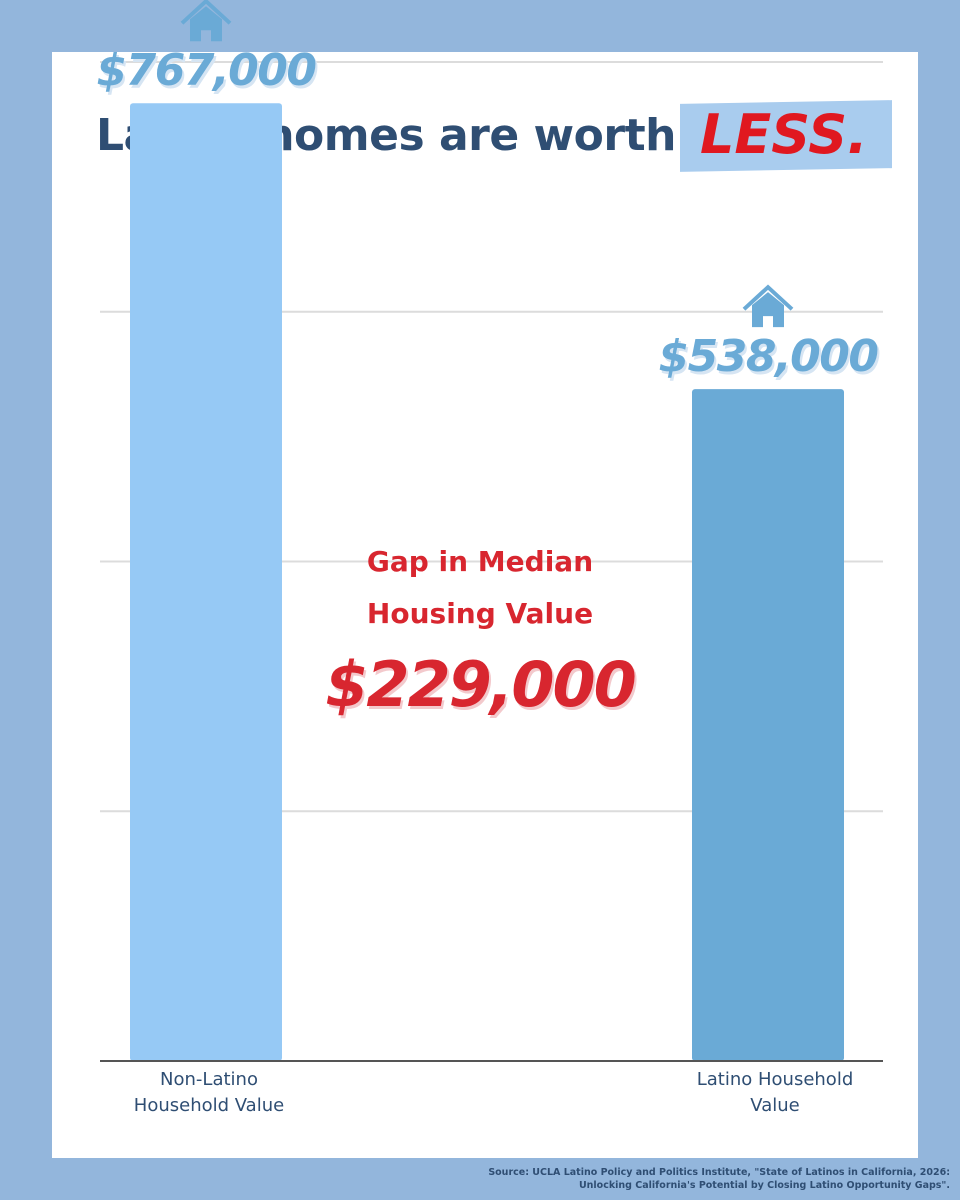 This screenshot has width=960, height=1200. Describe the element at coordinates (775, 1079) in the screenshot. I see `category-label-line: Latino Household` at that location.